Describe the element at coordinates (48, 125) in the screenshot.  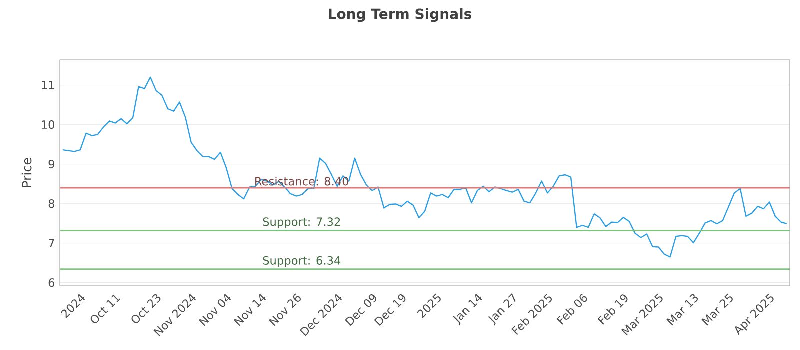
I see `y-tick-label: 10` at that location.